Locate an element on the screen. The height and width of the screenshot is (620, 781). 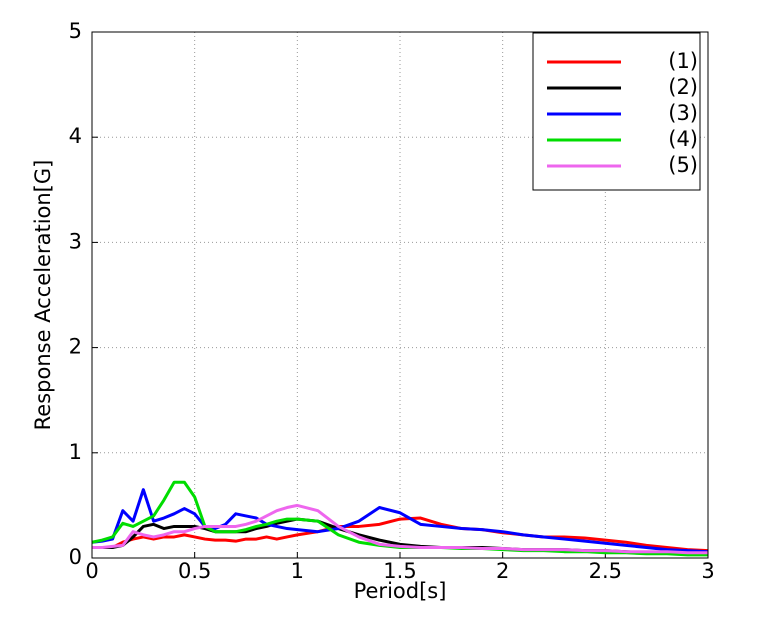
x-tick-label: 0 is located at coordinates (91, 571).